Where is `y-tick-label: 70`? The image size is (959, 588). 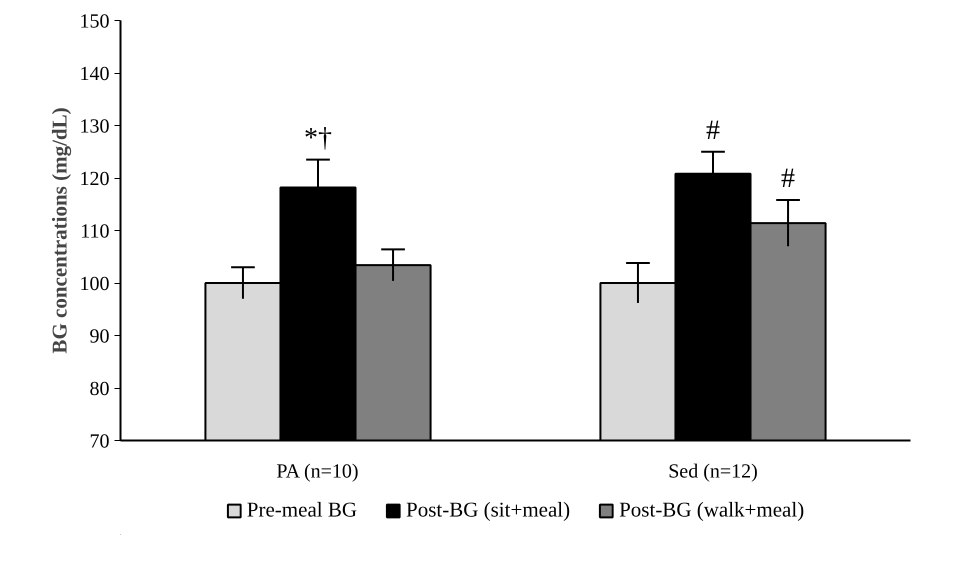
y-tick-label: 70 is located at coordinates (100, 441).